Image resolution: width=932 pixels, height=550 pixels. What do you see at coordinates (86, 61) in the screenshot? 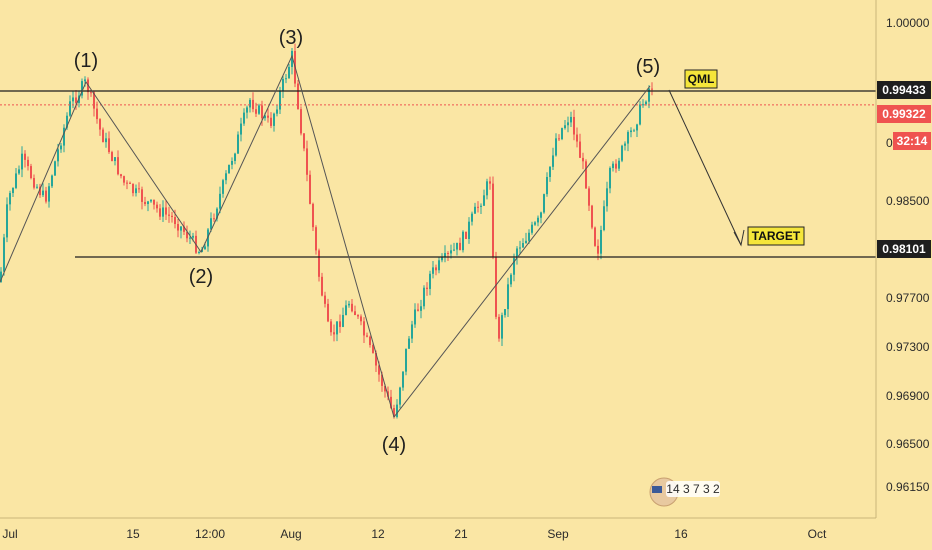
I see `wave-label-1: (1)` at bounding box center [86, 61].